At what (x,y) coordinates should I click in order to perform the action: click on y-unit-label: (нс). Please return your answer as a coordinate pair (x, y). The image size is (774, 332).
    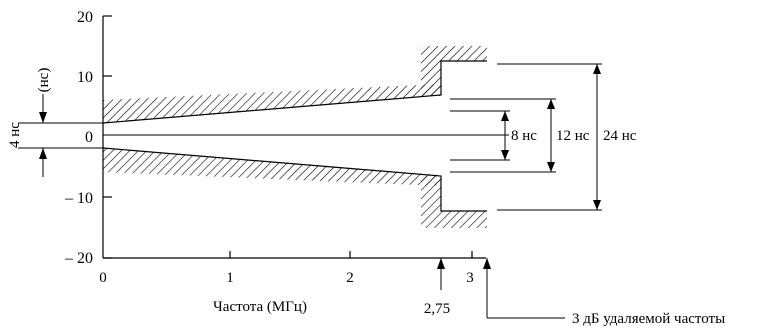
    Looking at the image, I should click on (44, 80).